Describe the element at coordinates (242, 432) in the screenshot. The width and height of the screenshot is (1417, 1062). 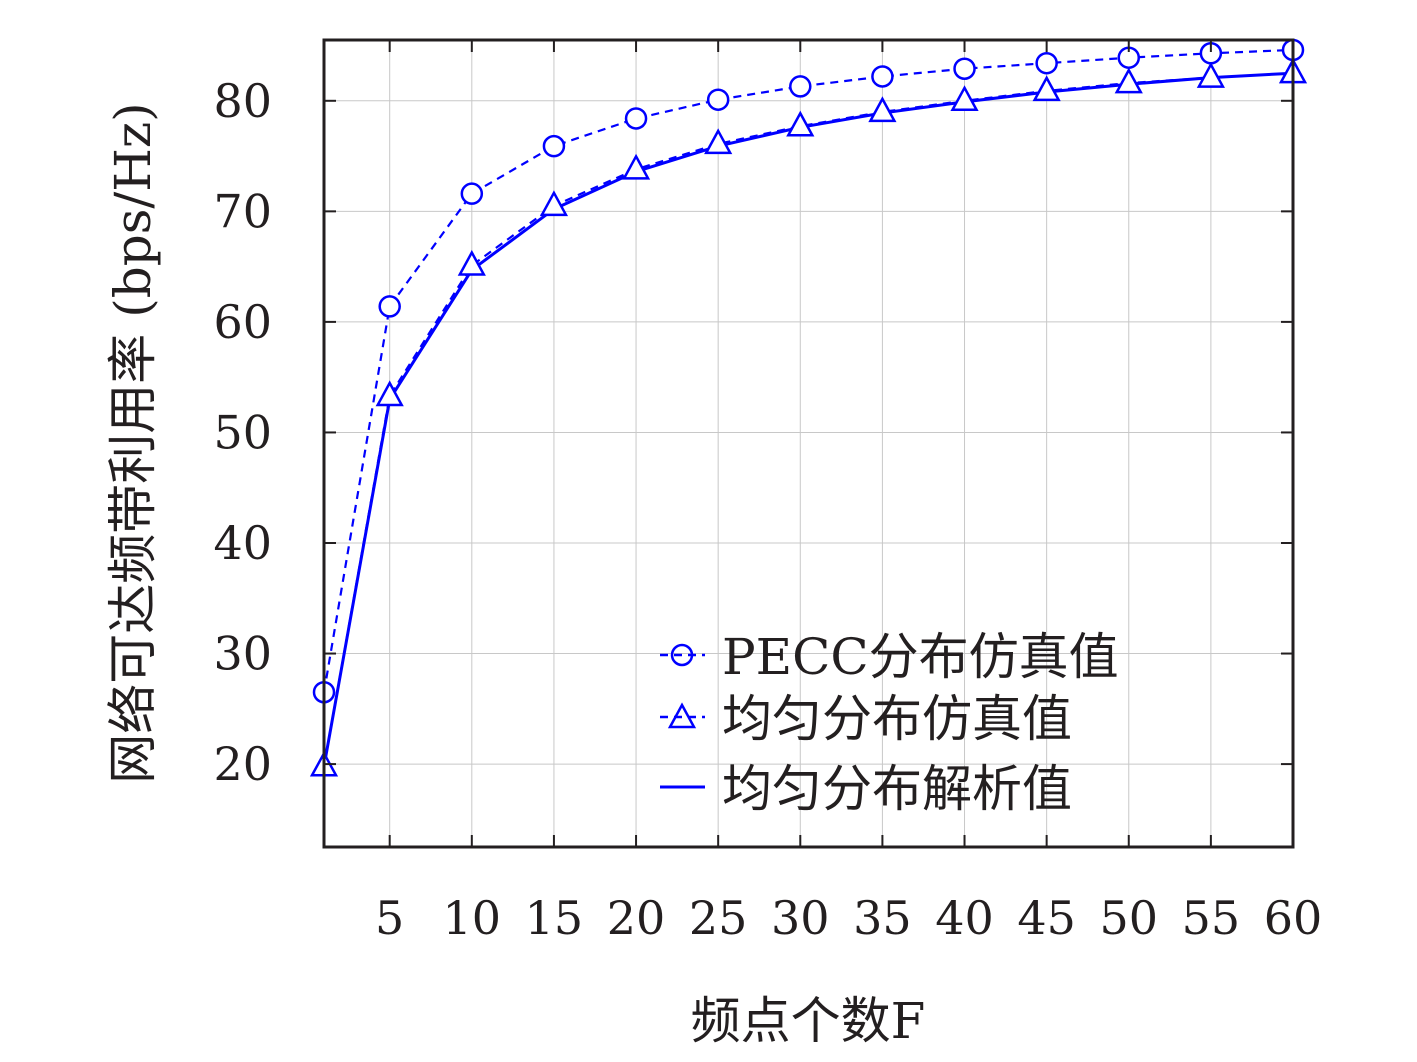
I see `y-tick-label: 50` at that location.